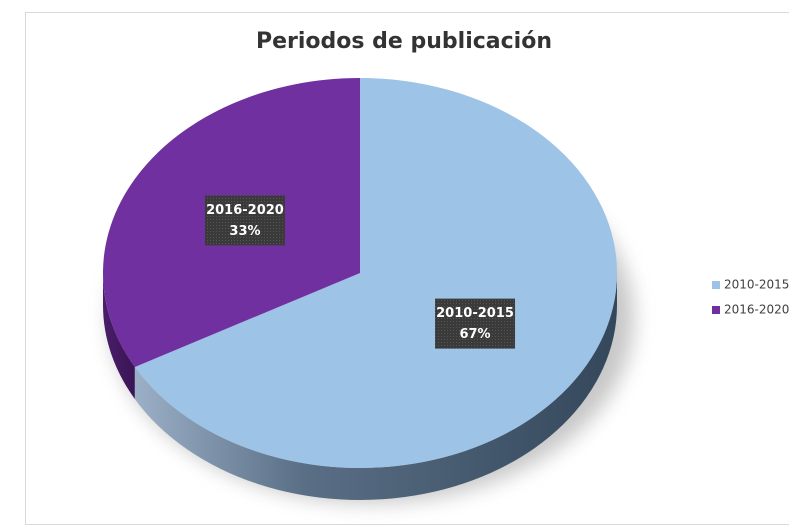 This screenshot has height=531, width=789. Describe the element at coordinates (474, 334) in the screenshot. I see `data-label-value: 67%` at that location.